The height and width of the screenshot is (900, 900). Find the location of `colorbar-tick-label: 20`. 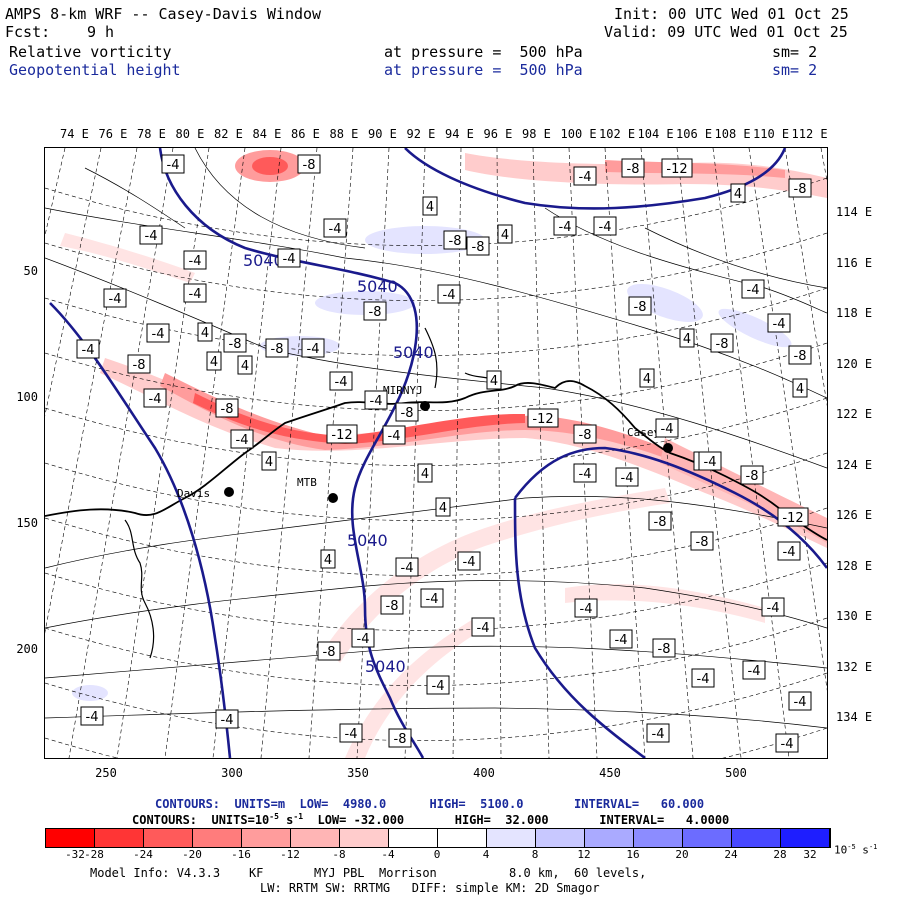

colorbar-tick-label: 20 is located at coordinates (682, 854).